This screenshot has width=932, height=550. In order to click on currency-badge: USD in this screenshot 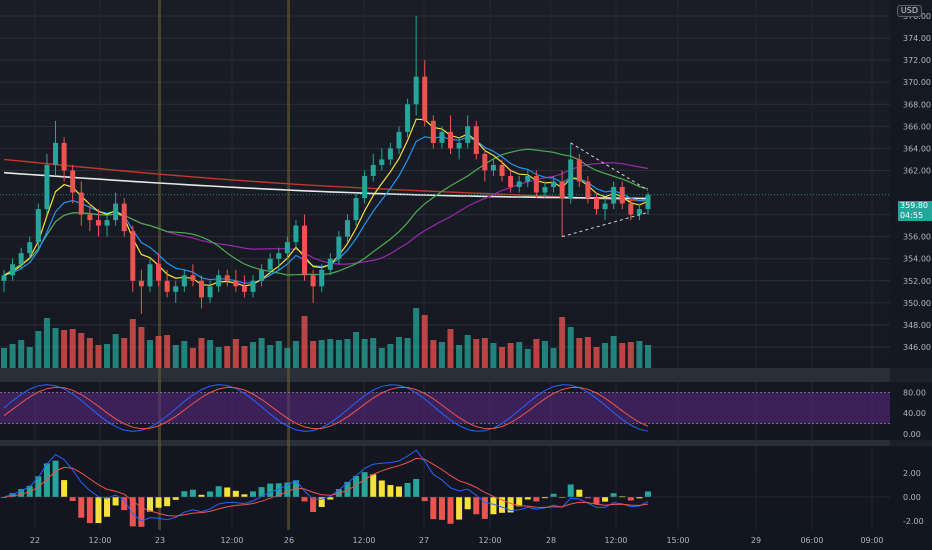, I will do `click(909, 11)`.